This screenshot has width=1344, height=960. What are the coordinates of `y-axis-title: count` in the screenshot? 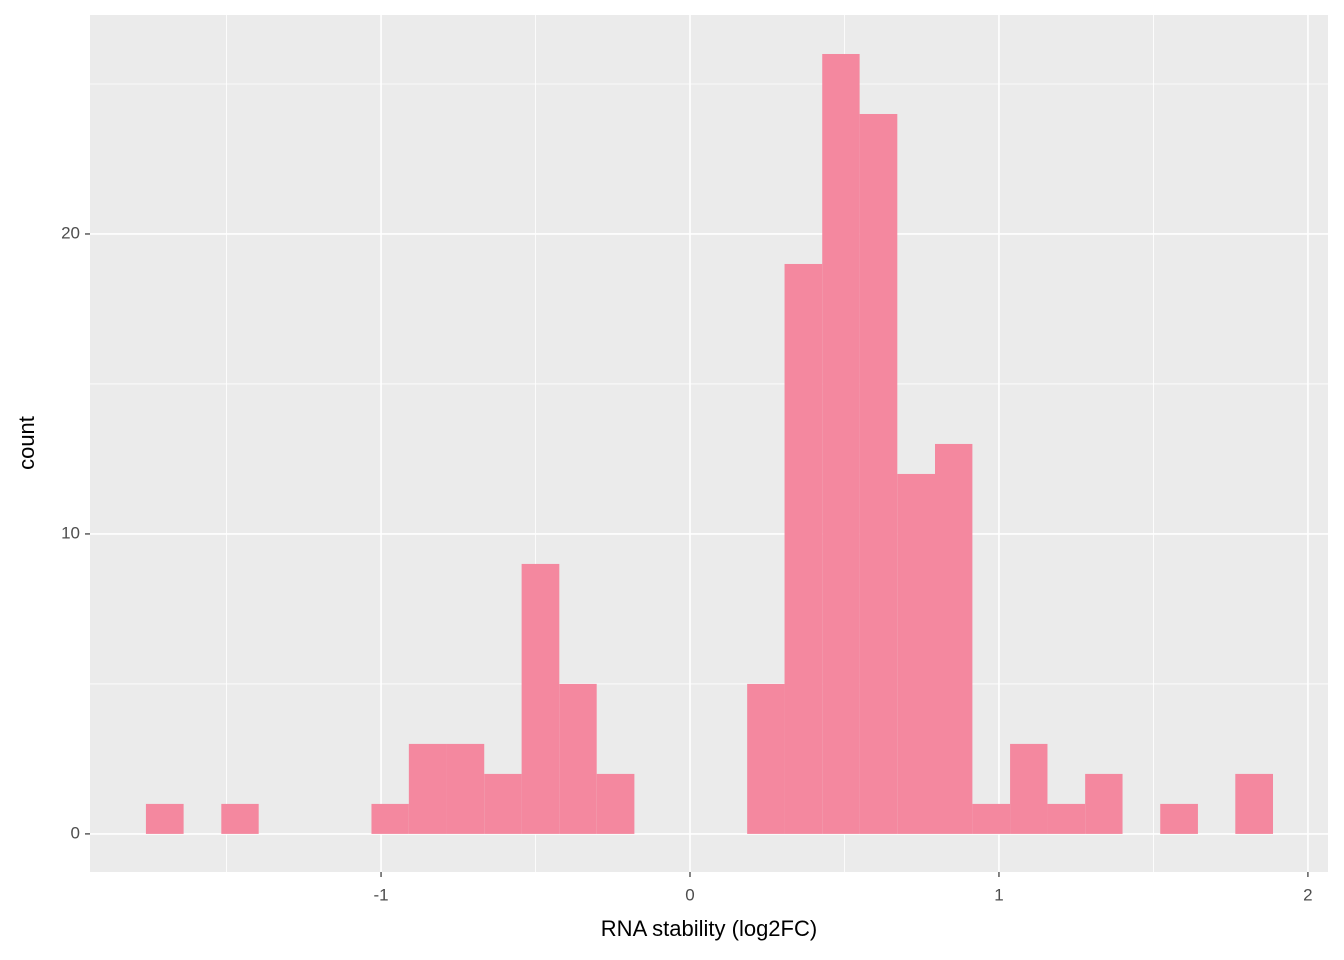 It's located at (26, 443).